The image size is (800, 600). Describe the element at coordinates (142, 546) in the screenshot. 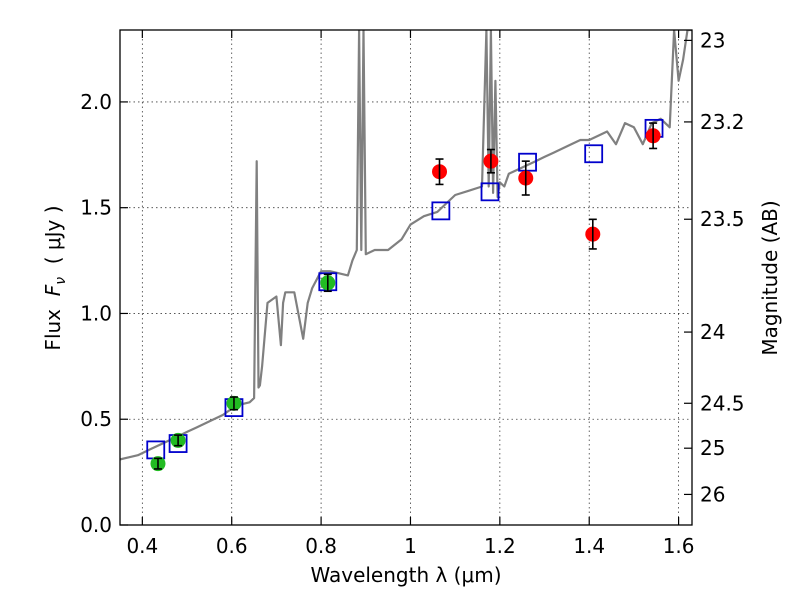

I see `x-tick-label: 0.4` at that location.